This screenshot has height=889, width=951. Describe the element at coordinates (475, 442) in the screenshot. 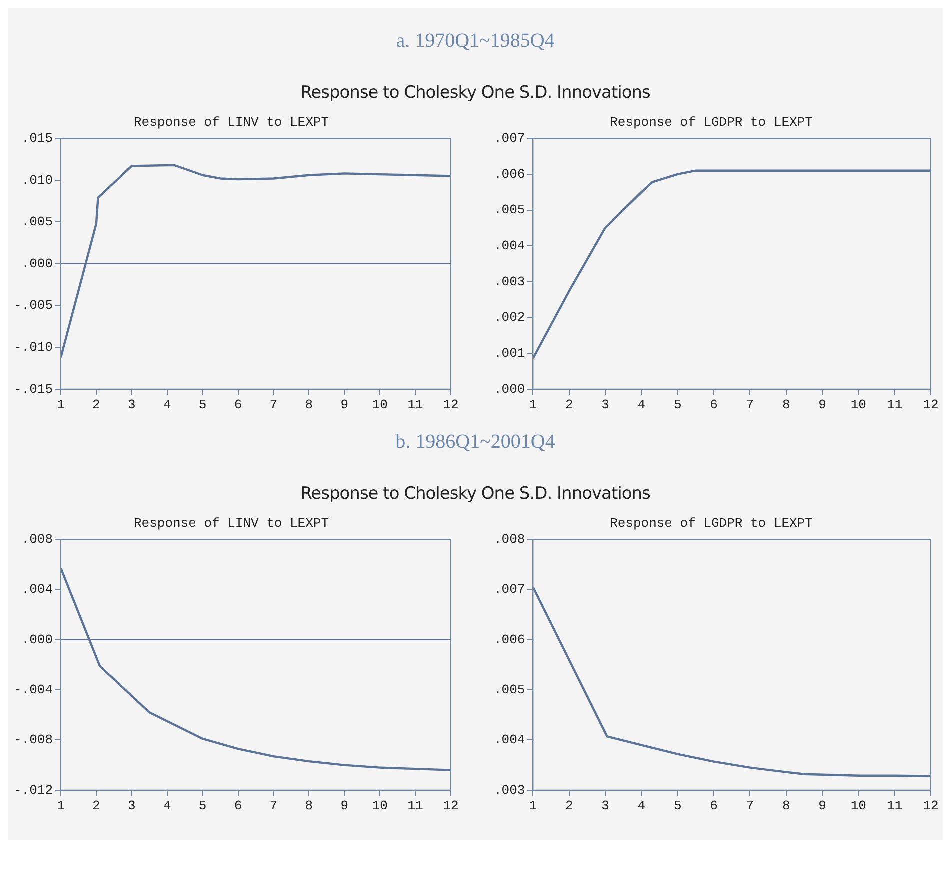

I see `text: b. 1986Q1~2001Q4` at that location.